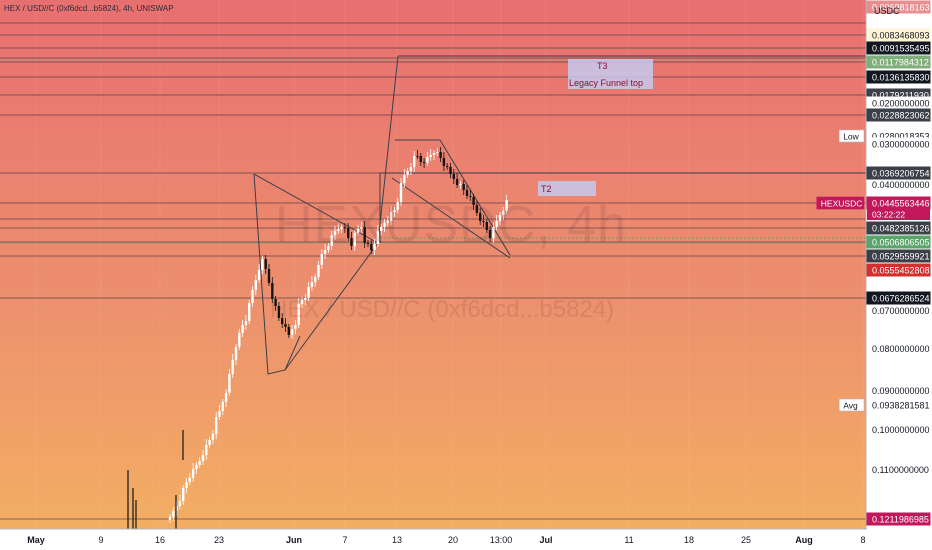 The width and height of the screenshot is (932, 550). What do you see at coordinates (842, 204) in the screenshot?
I see `side-label-text: HEXUSDC` at bounding box center [842, 204].